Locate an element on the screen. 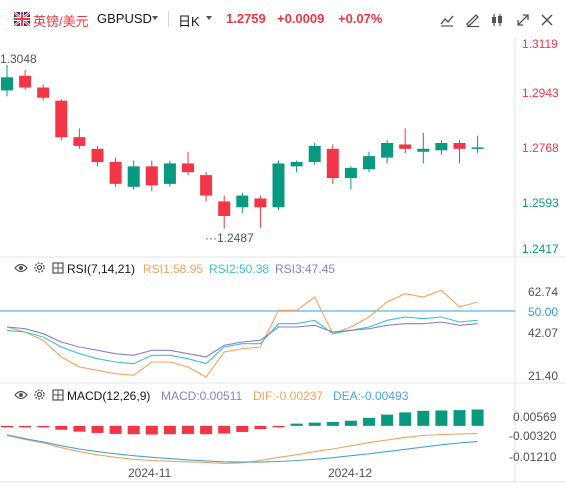 The width and height of the screenshot is (566, 489). dea-line is located at coordinates (242, 448).